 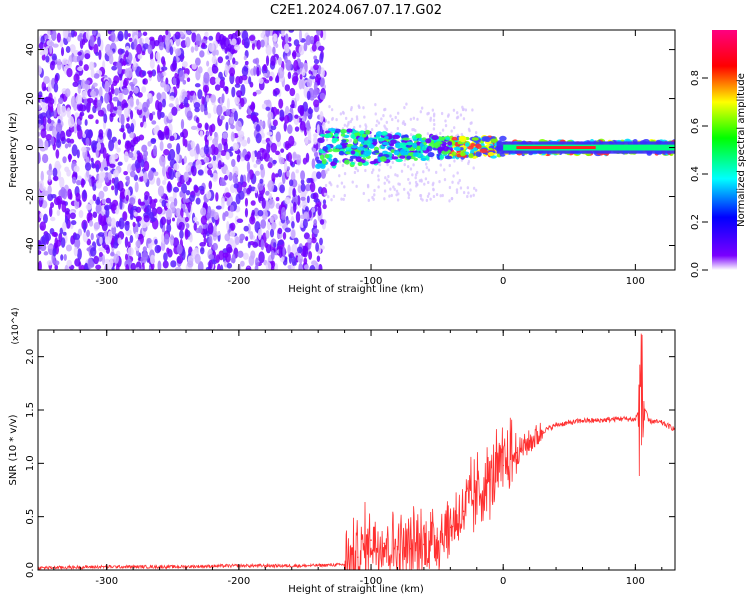 I want to click on snr-ytick-label: 1.5, so click(x=30, y=410).